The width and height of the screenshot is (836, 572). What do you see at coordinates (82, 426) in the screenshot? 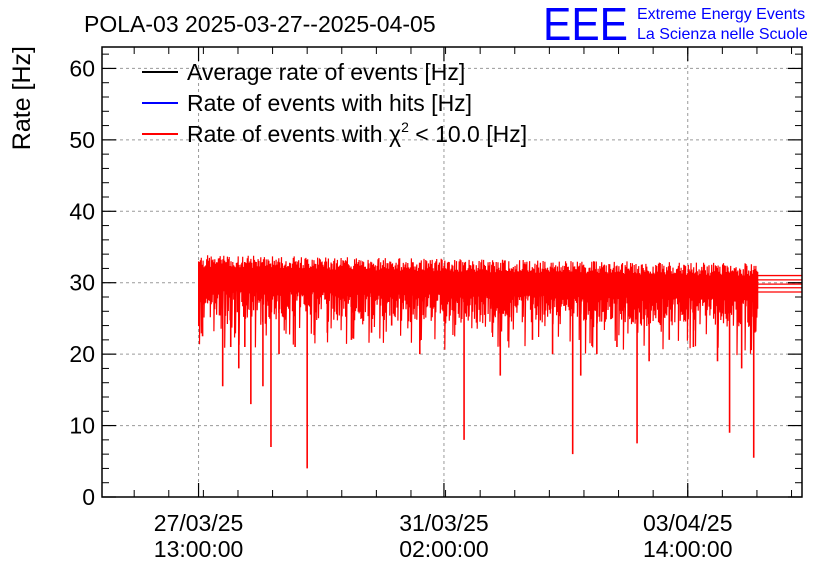
I see `y-tick-label: 10` at bounding box center [82, 426].